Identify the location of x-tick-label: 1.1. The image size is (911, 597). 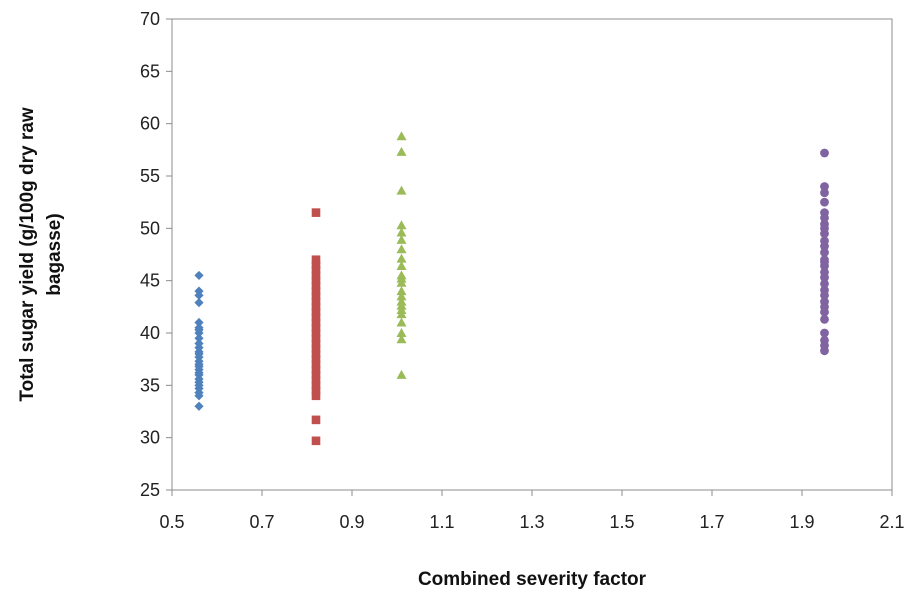
(441, 522).